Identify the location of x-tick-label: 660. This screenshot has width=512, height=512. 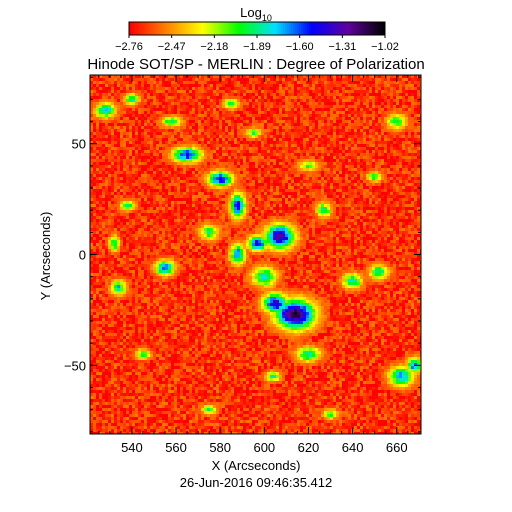
(397, 447).